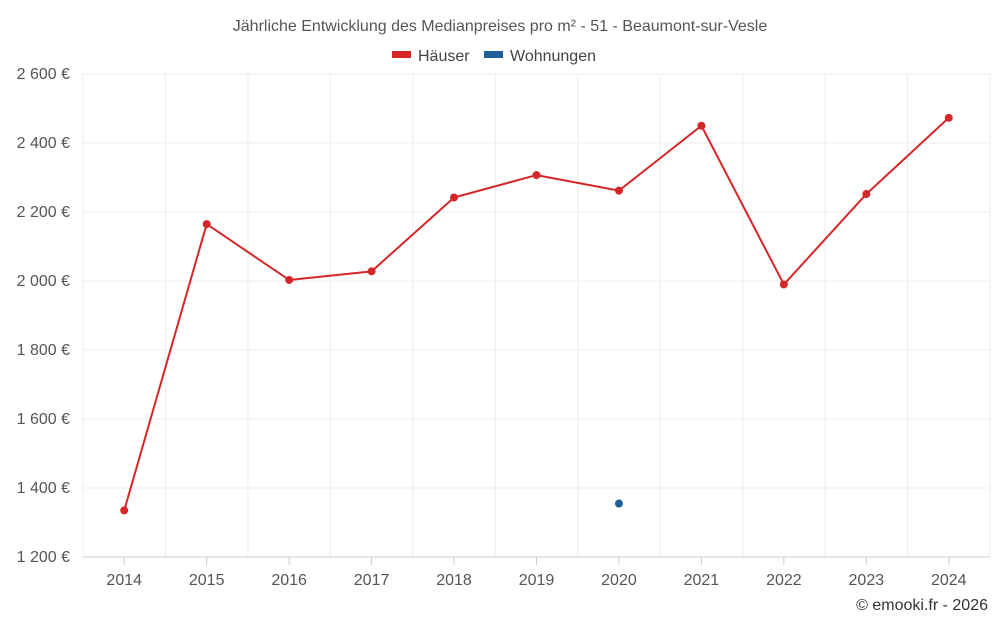 This screenshot has width=1000, height=625. Describe the element at coordinates (43, 74) in the screenshot. I see `y-tick-label: 2 600 €` at that location.